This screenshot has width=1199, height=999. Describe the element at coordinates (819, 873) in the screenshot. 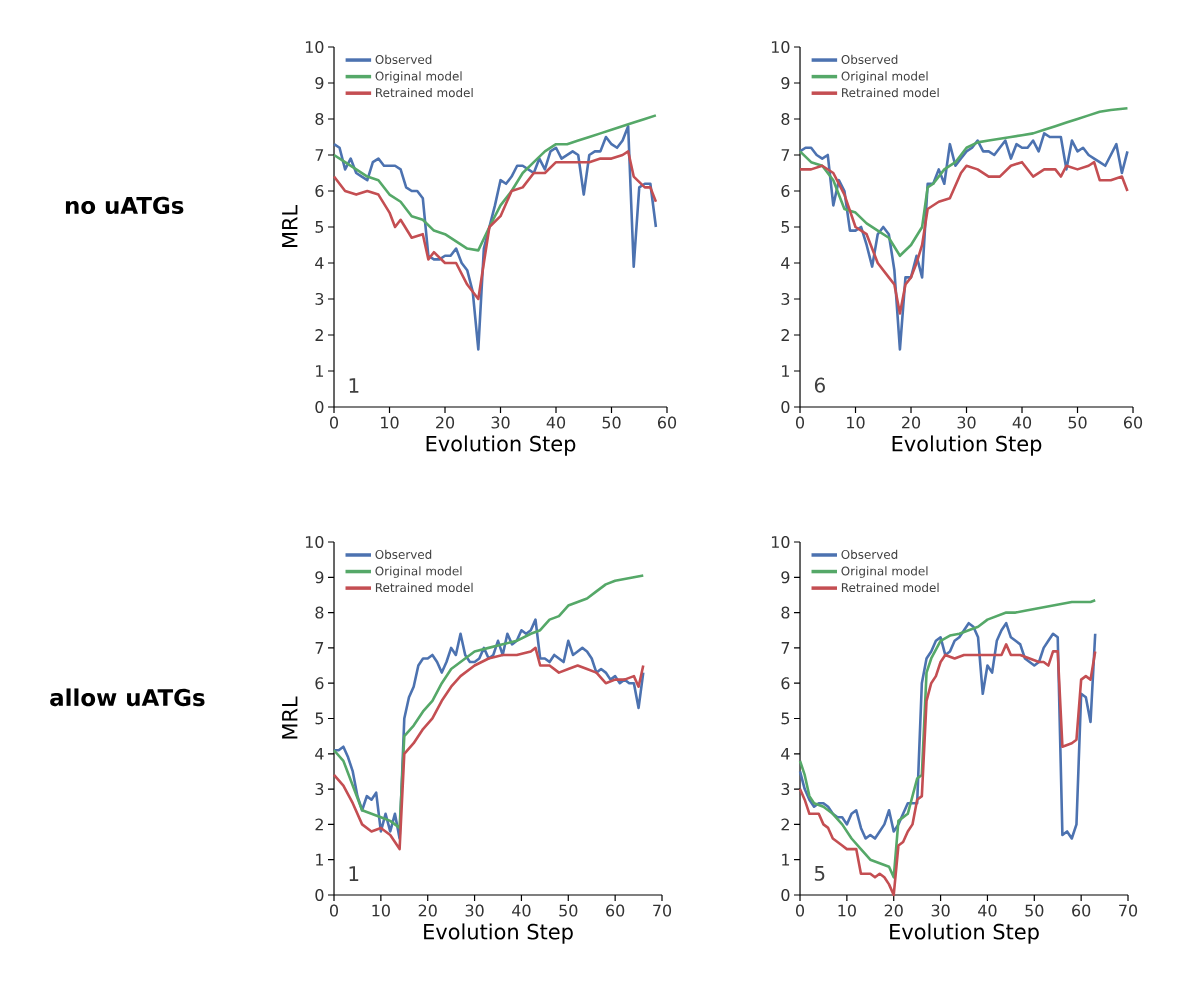

I see `annotation: 5` at that location.